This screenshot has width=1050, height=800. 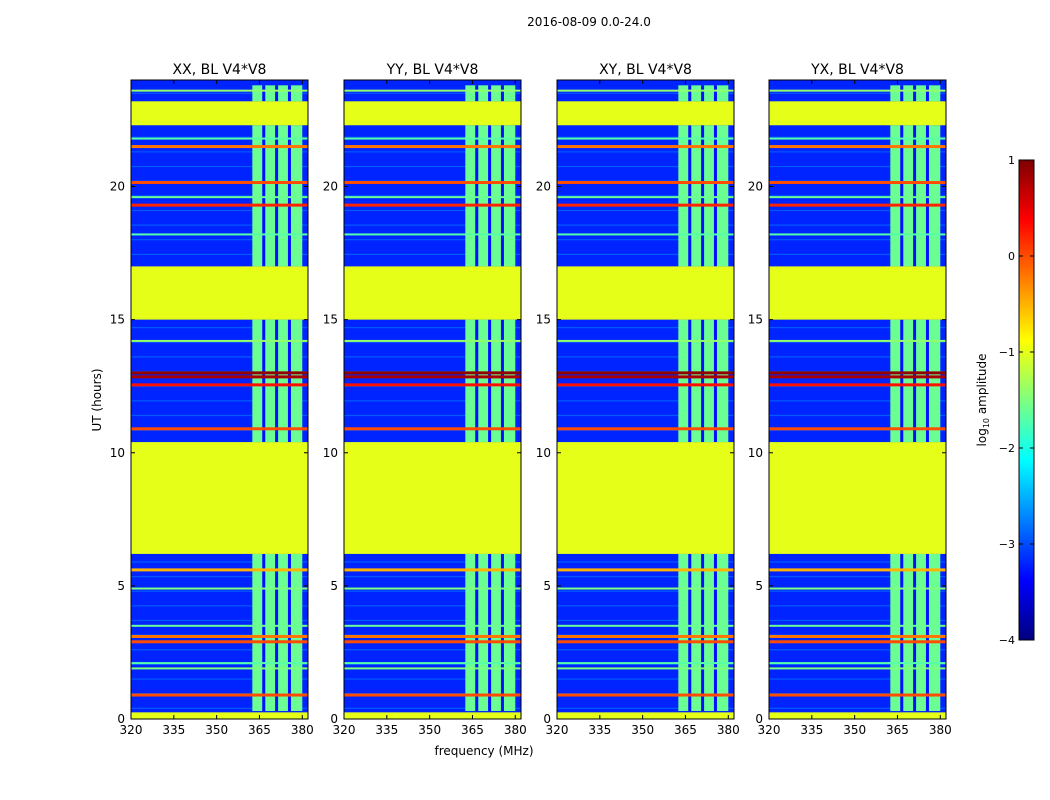 What do you see at coordinates (897, 730) in the screenshot?
I see `x-tick-label: 365` at bounding box center [897, 730].